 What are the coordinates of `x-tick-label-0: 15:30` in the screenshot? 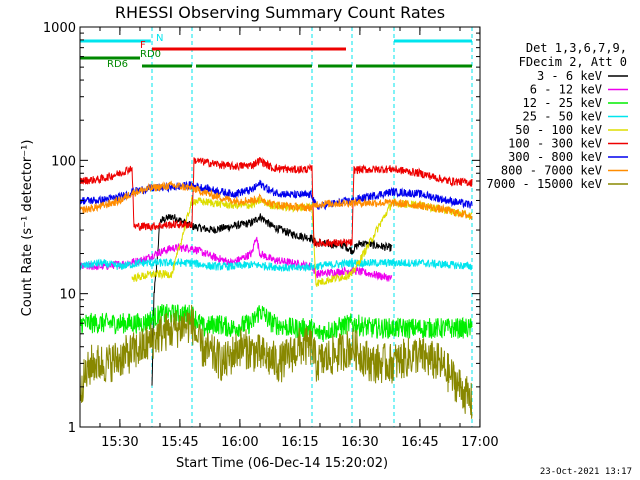 It's located at (119, 442).